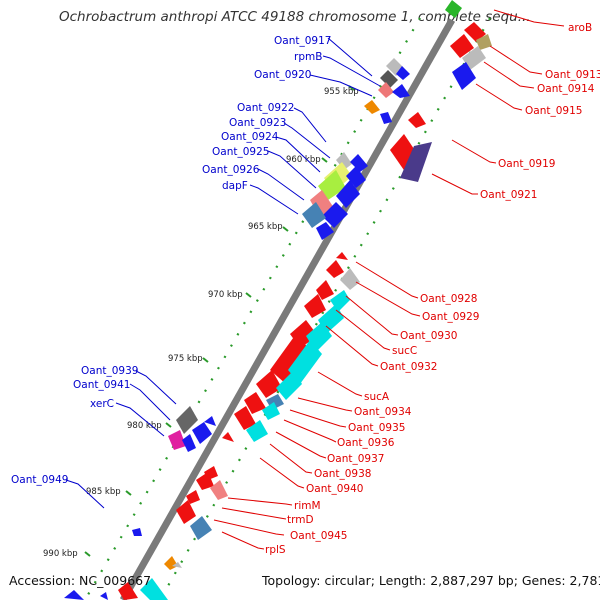 This screenshot has width=600, height=600. What do you see at coordinates (265, 108) in the screenshot?
I see `label-oant-0922: Oant_0922` at bounding box center [265, 108].